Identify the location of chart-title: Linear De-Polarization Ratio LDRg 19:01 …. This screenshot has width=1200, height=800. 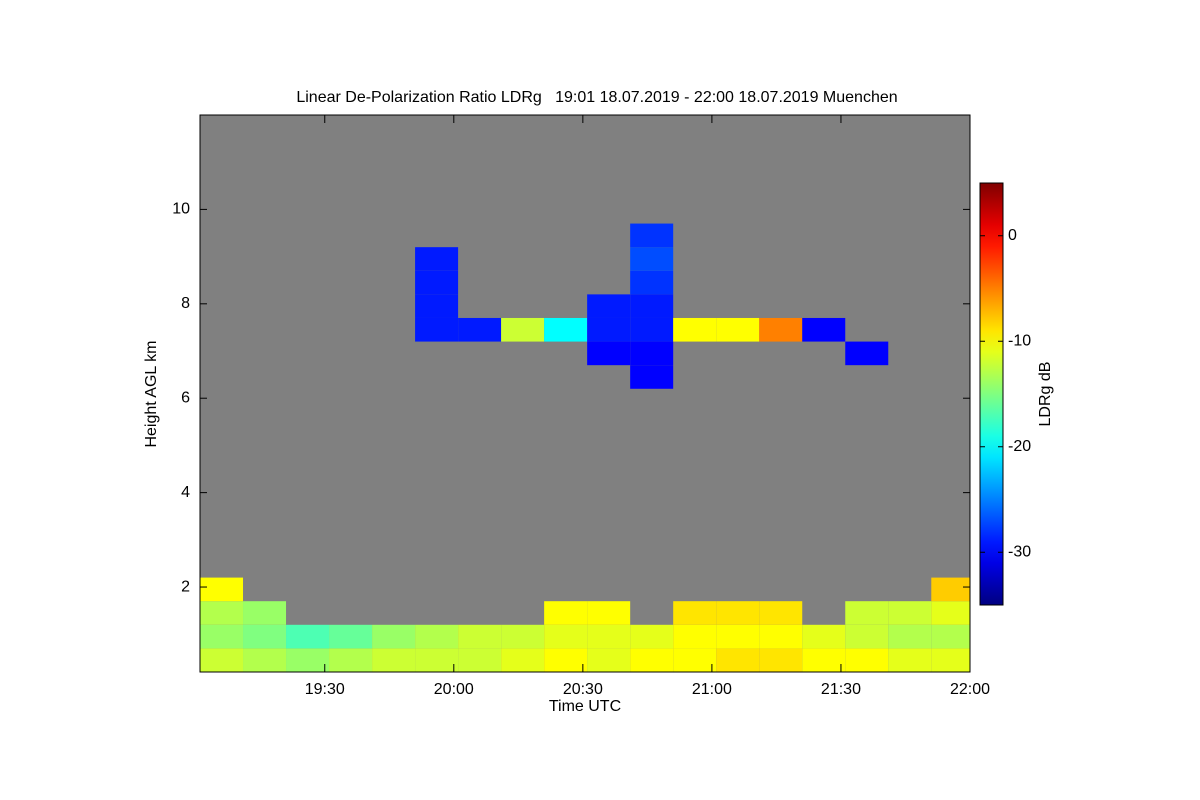
(596, 97).